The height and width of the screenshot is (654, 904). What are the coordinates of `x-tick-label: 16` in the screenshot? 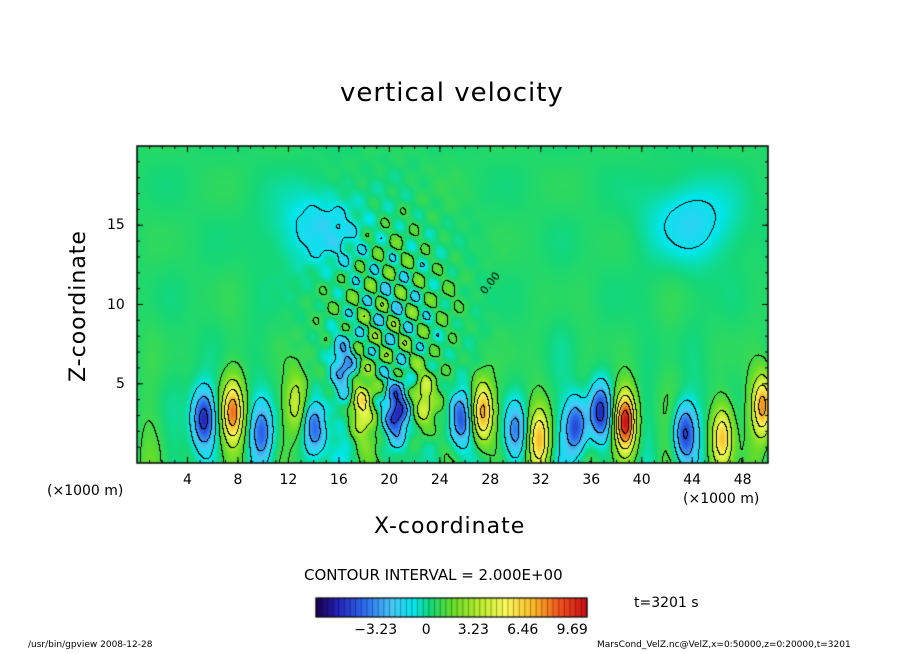 It's located at (338, 480).